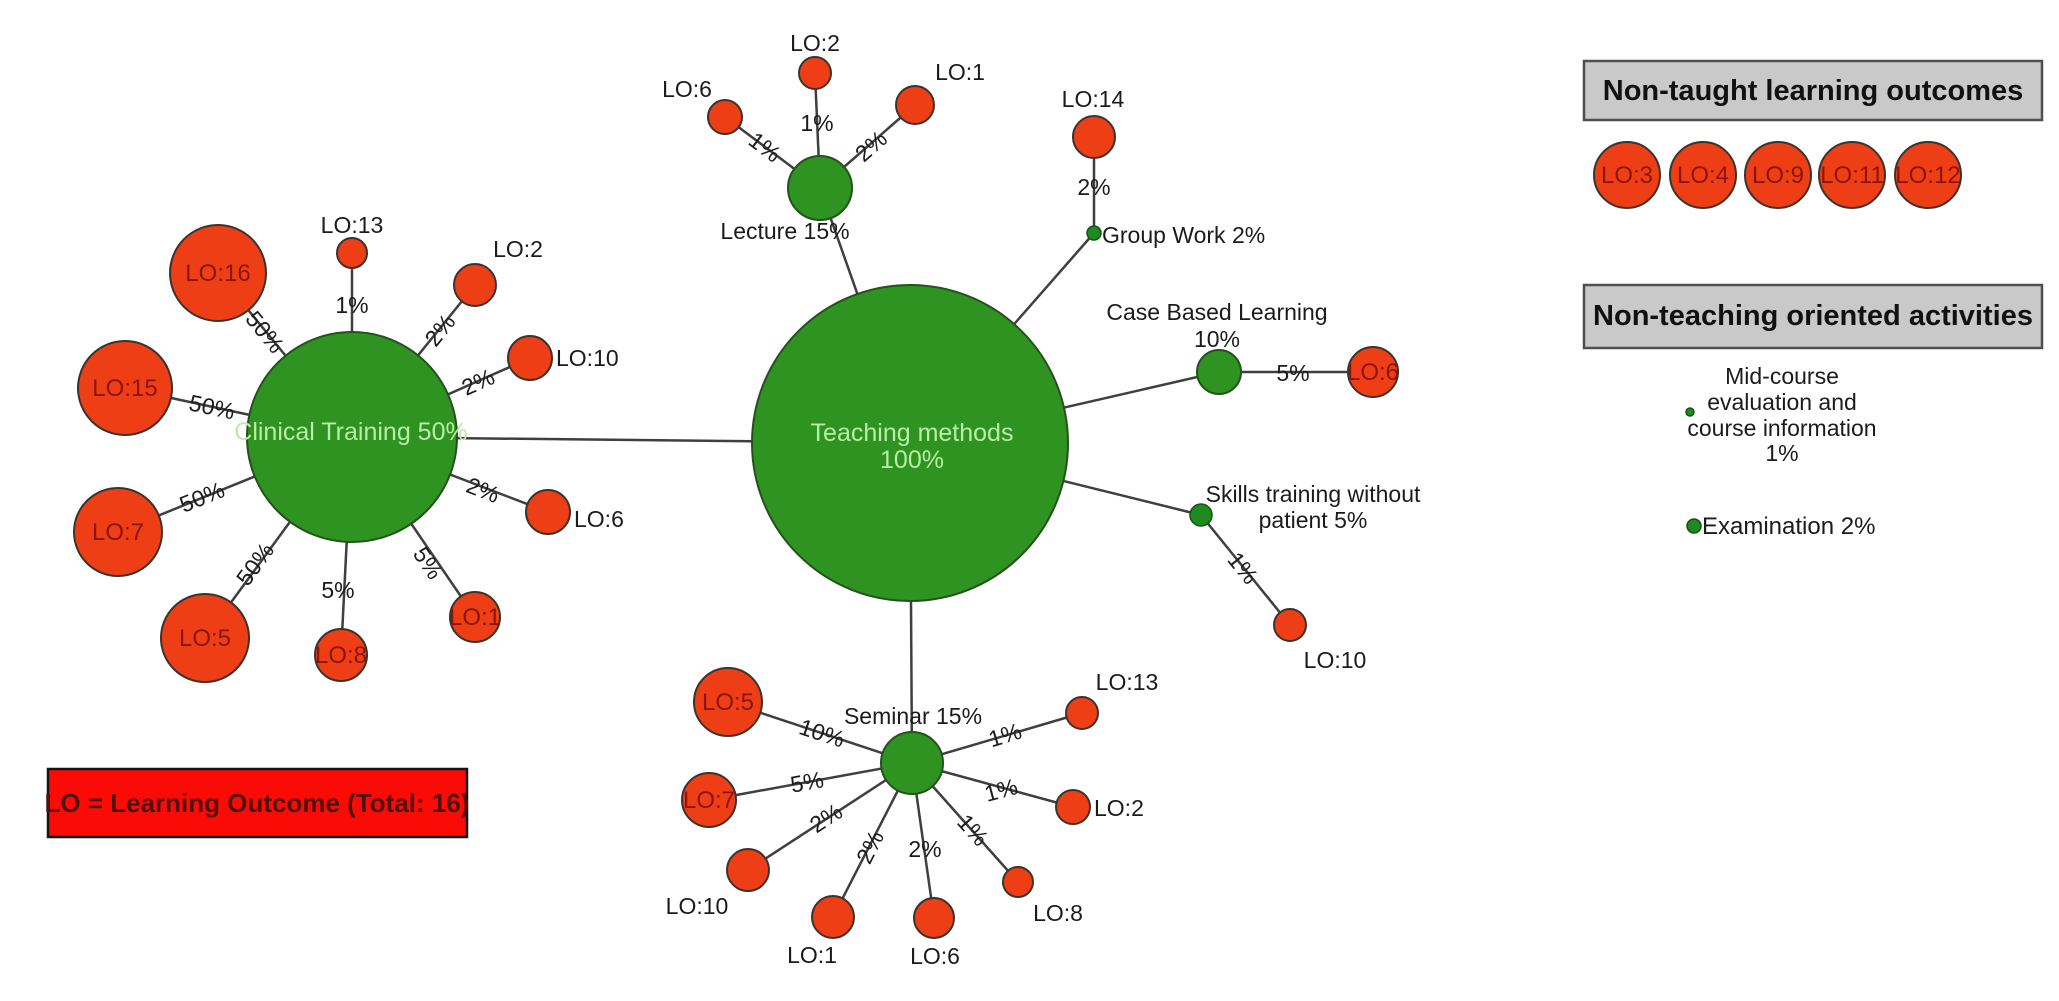  What do you see at coordinates (1094, 137) in the screenshot?
I see `node-groupwork-lo14` at bounding box center [1094, 137].